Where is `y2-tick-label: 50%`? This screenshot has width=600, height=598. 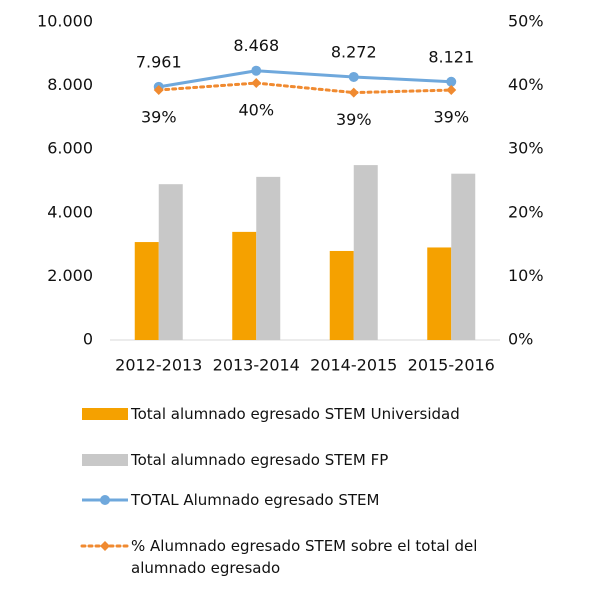
y2-tick-label: 50% is located at coordinates (526, 21).